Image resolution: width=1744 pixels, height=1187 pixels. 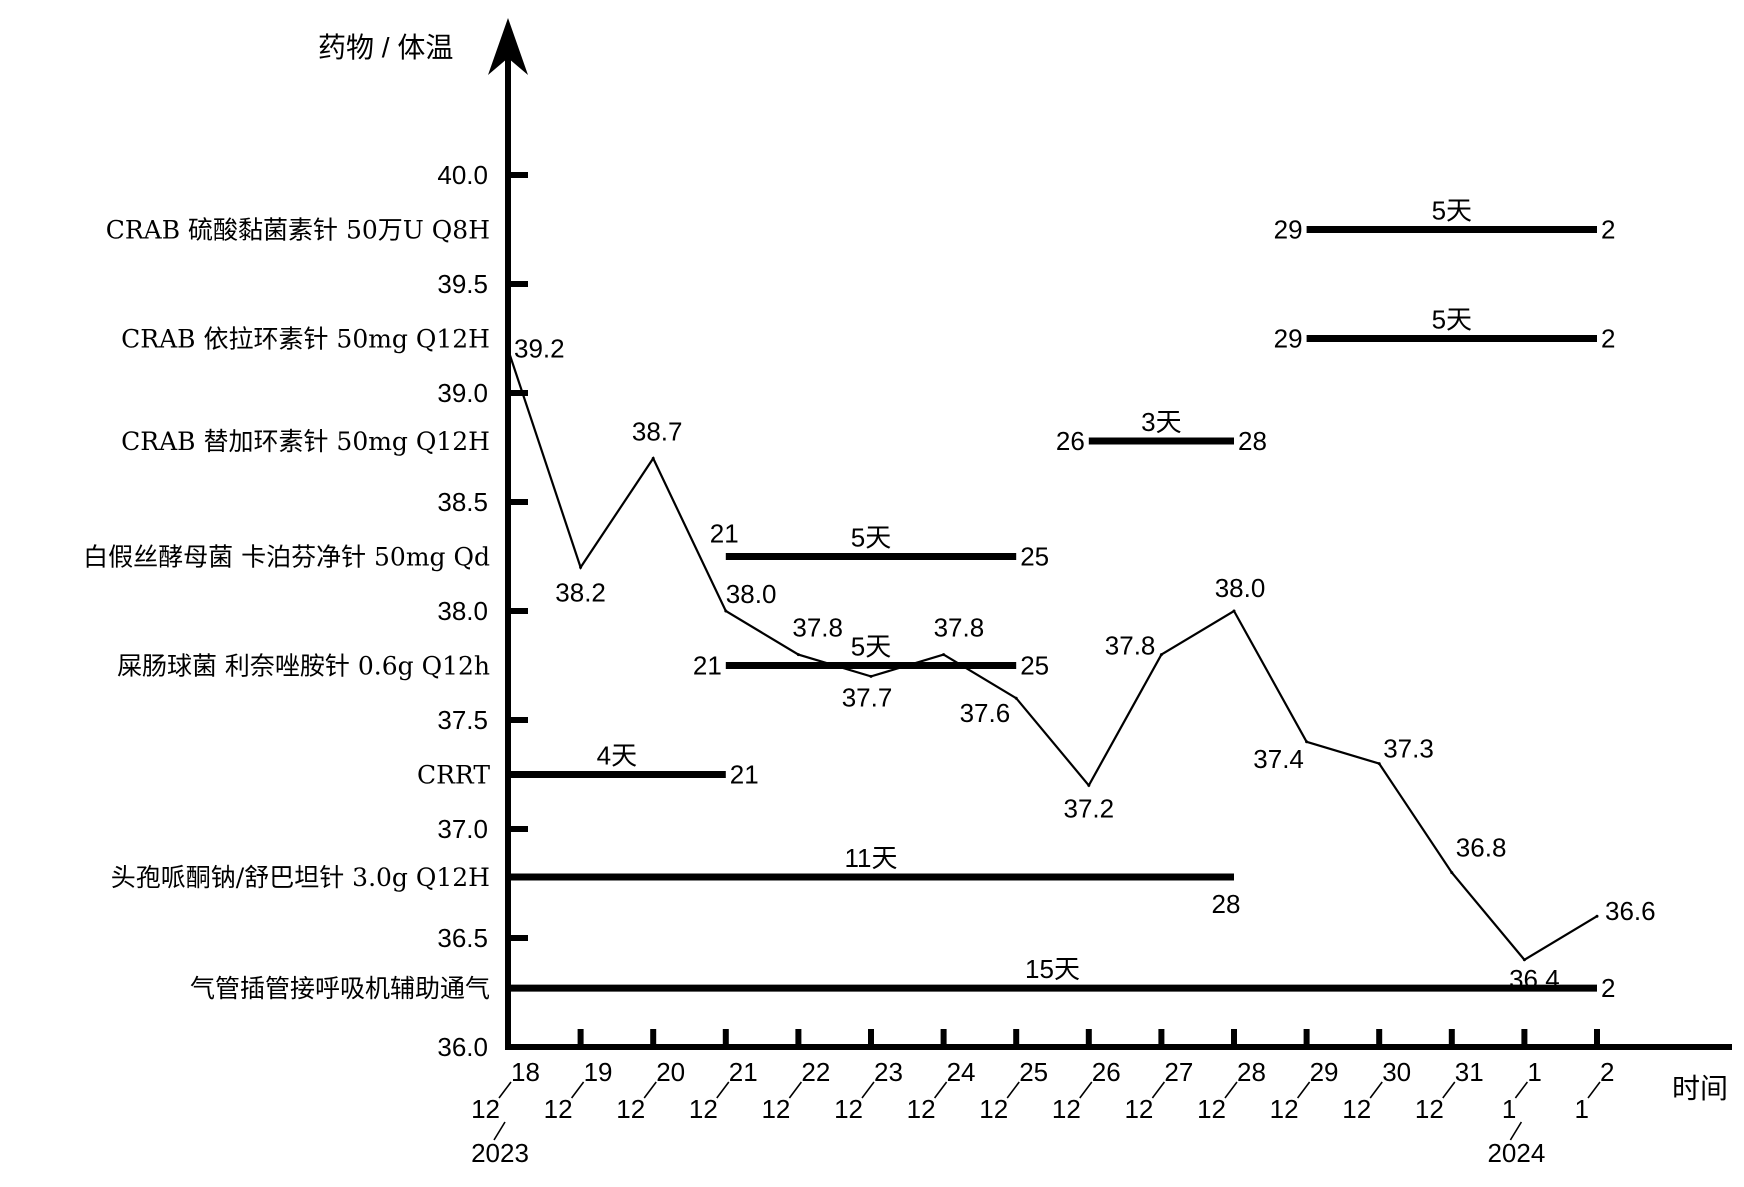 What do you see at coordinates (888, 1072) in the screenshot?
I see `x-tick-day-label: 23` at bounding box center [888, 1072].